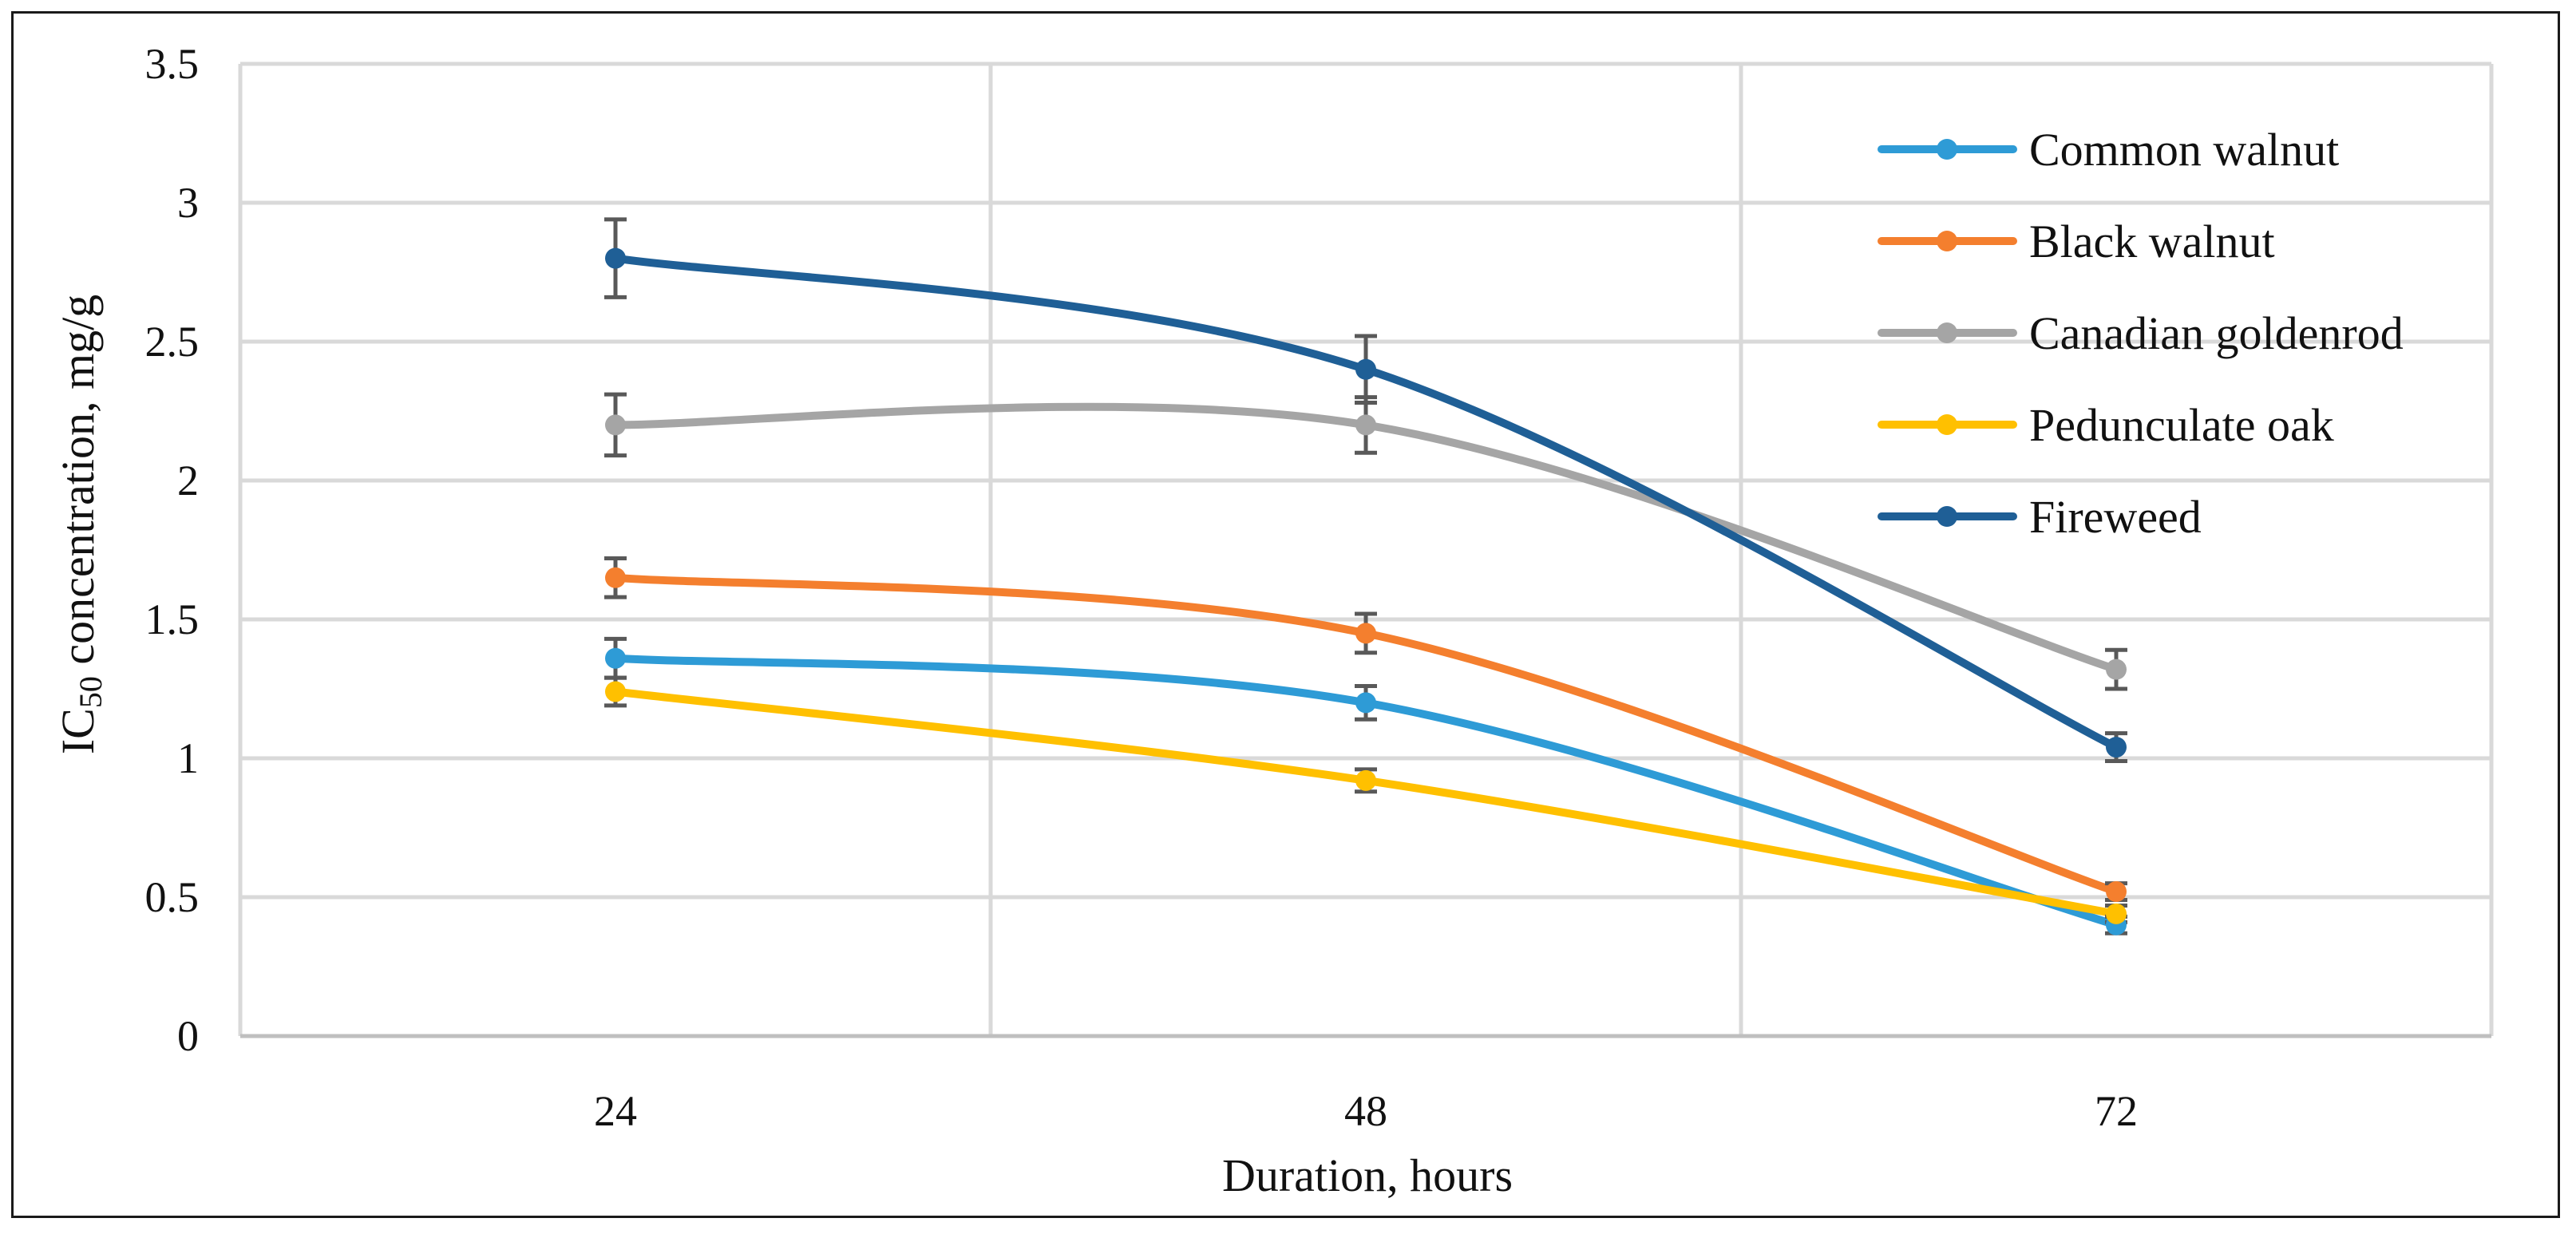  I want to click on x-axis-title: Duration, hours, so click(1368, 1175).